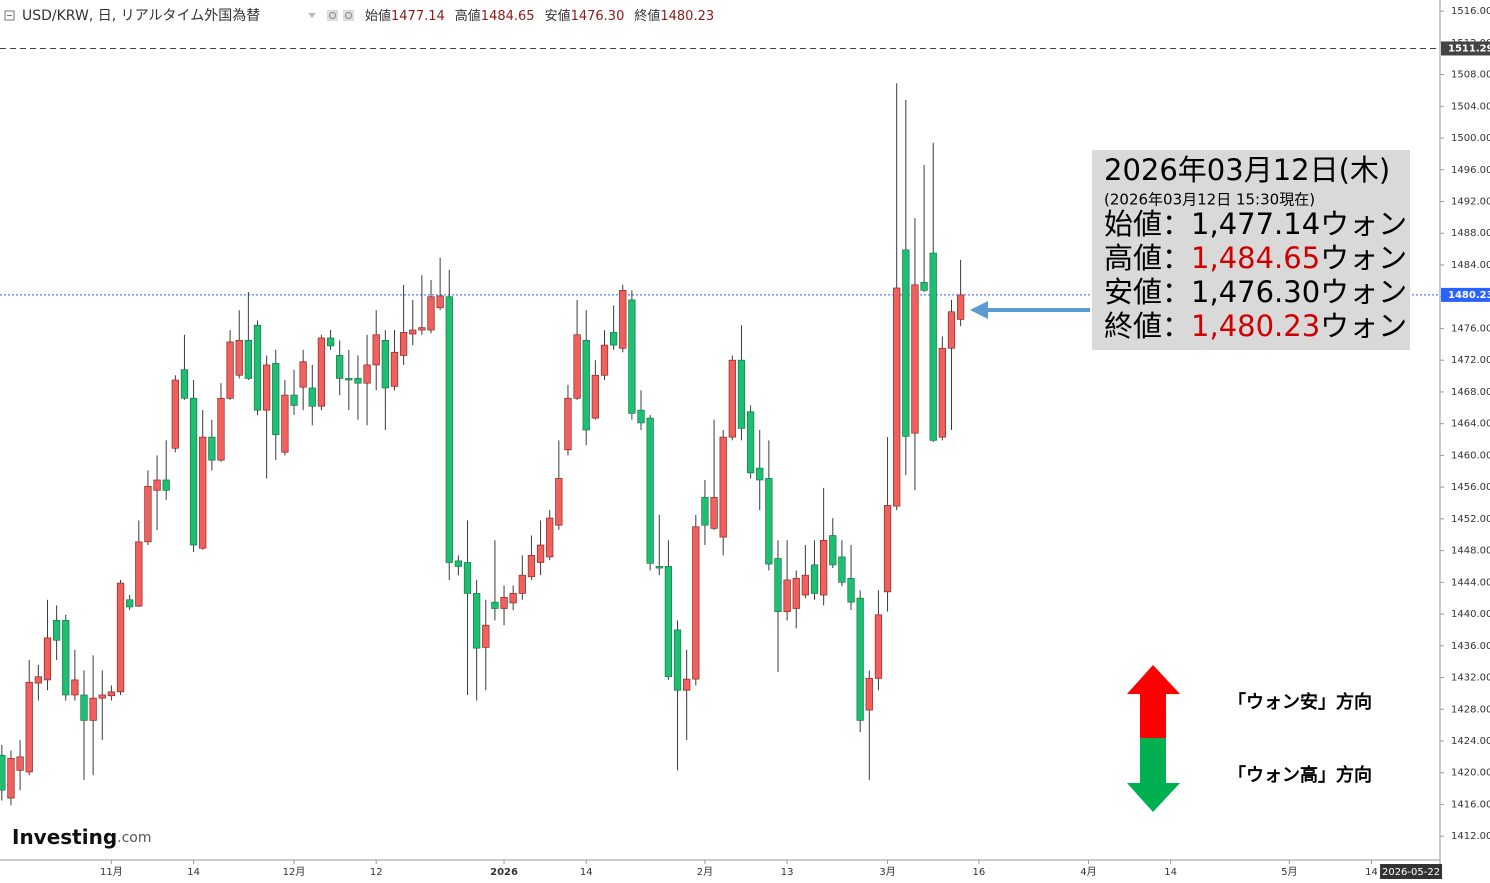  What do you see at coordinates (1469, 48) in the screenshot?
I see `reference-label: 1511.29` at bounding box center [1469, 48].